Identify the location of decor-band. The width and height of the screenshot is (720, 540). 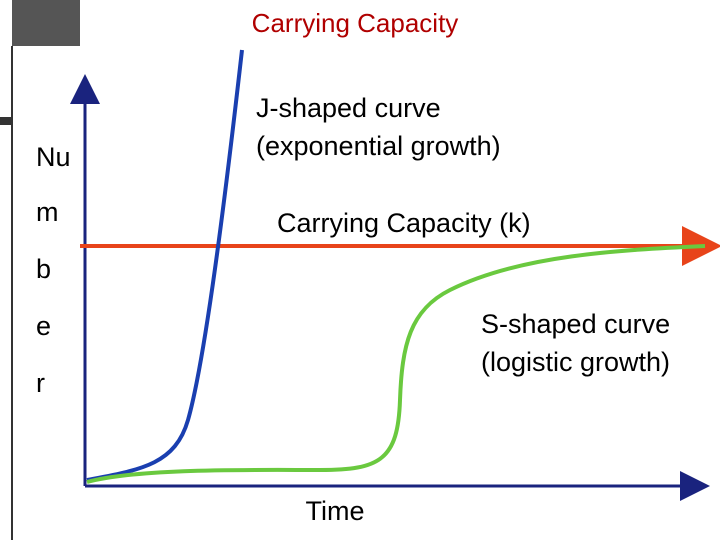
(46, 23).